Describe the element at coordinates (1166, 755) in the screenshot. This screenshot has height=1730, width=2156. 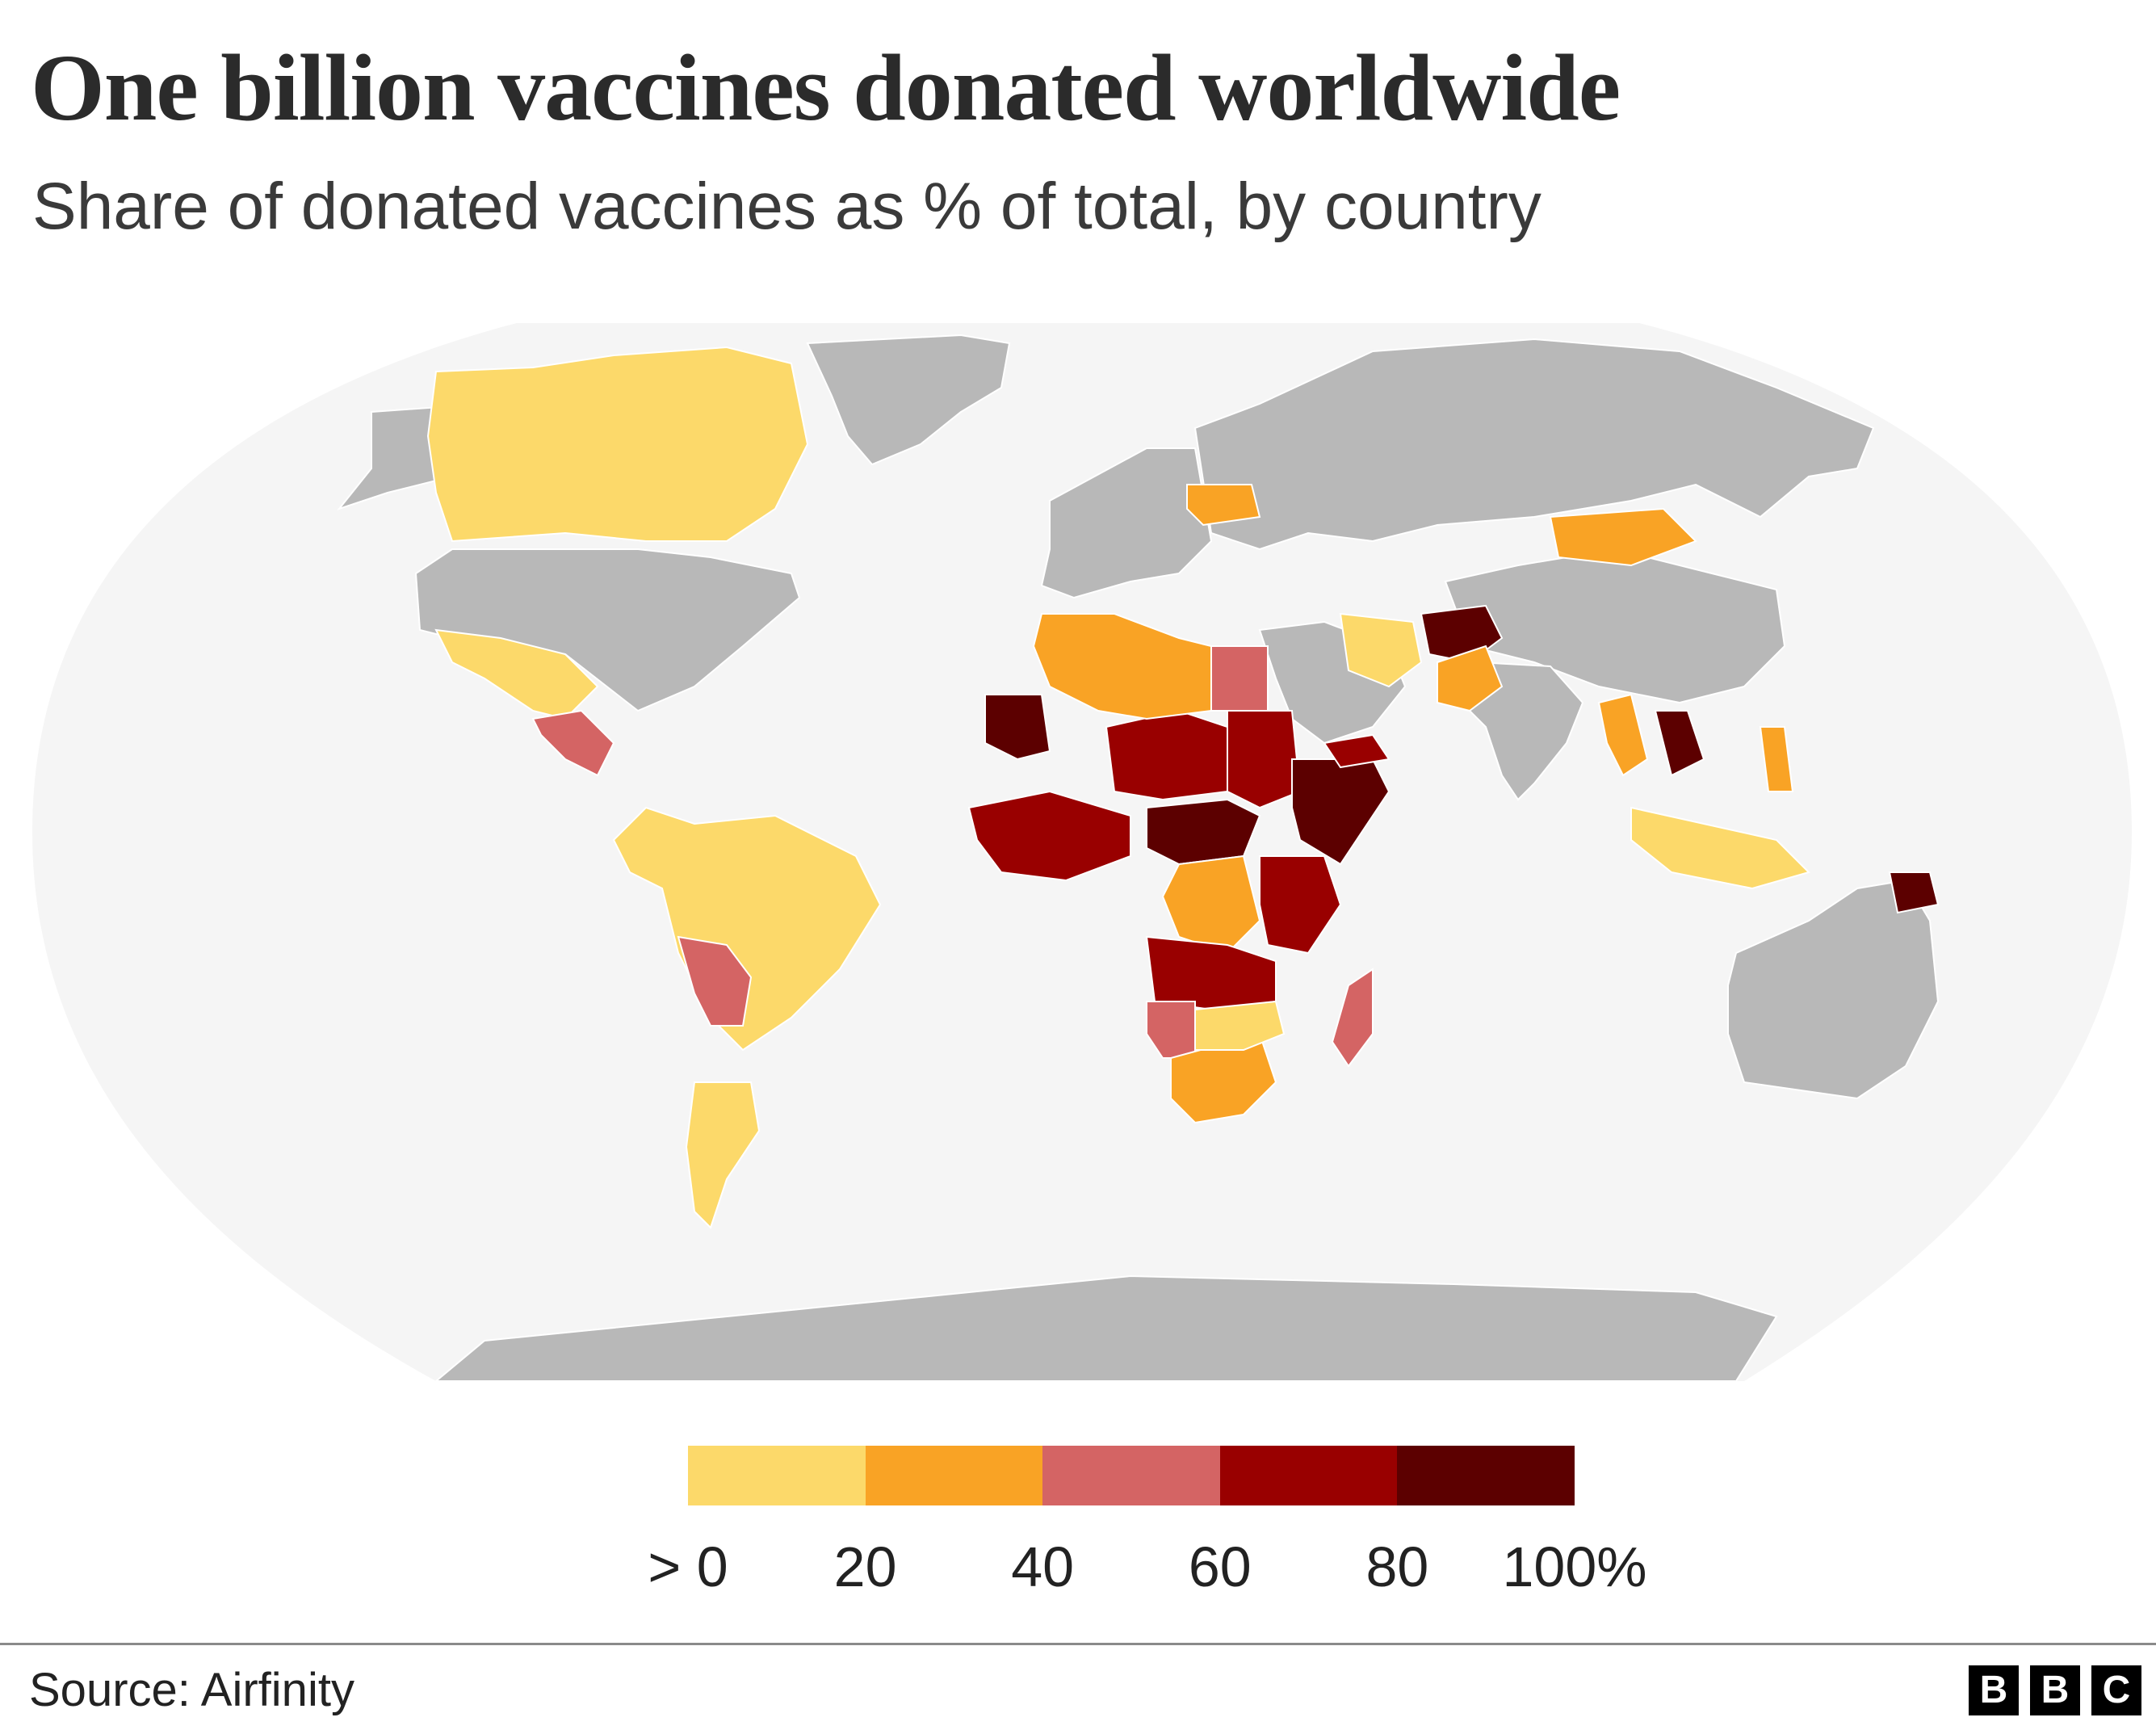
I see `region-niger-and-chad` at that location.